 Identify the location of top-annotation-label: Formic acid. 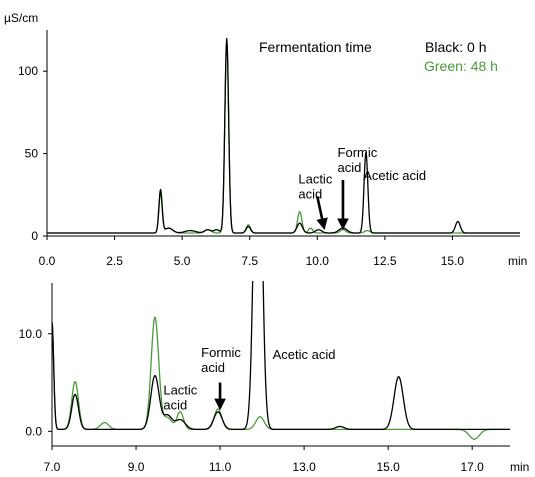
(358, 160).